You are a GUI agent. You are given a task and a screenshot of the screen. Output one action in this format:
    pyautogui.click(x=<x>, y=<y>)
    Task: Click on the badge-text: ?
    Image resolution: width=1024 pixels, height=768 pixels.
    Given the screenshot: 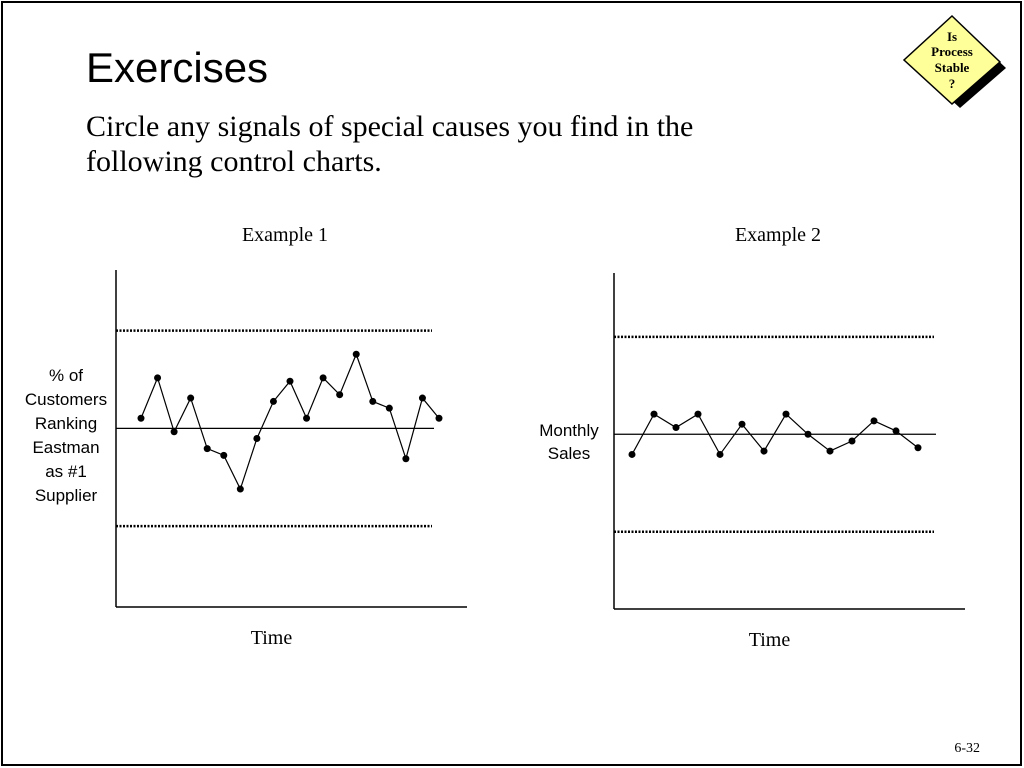 What is the action you would take?
    pyautogui.click(x=952, y=83)
    